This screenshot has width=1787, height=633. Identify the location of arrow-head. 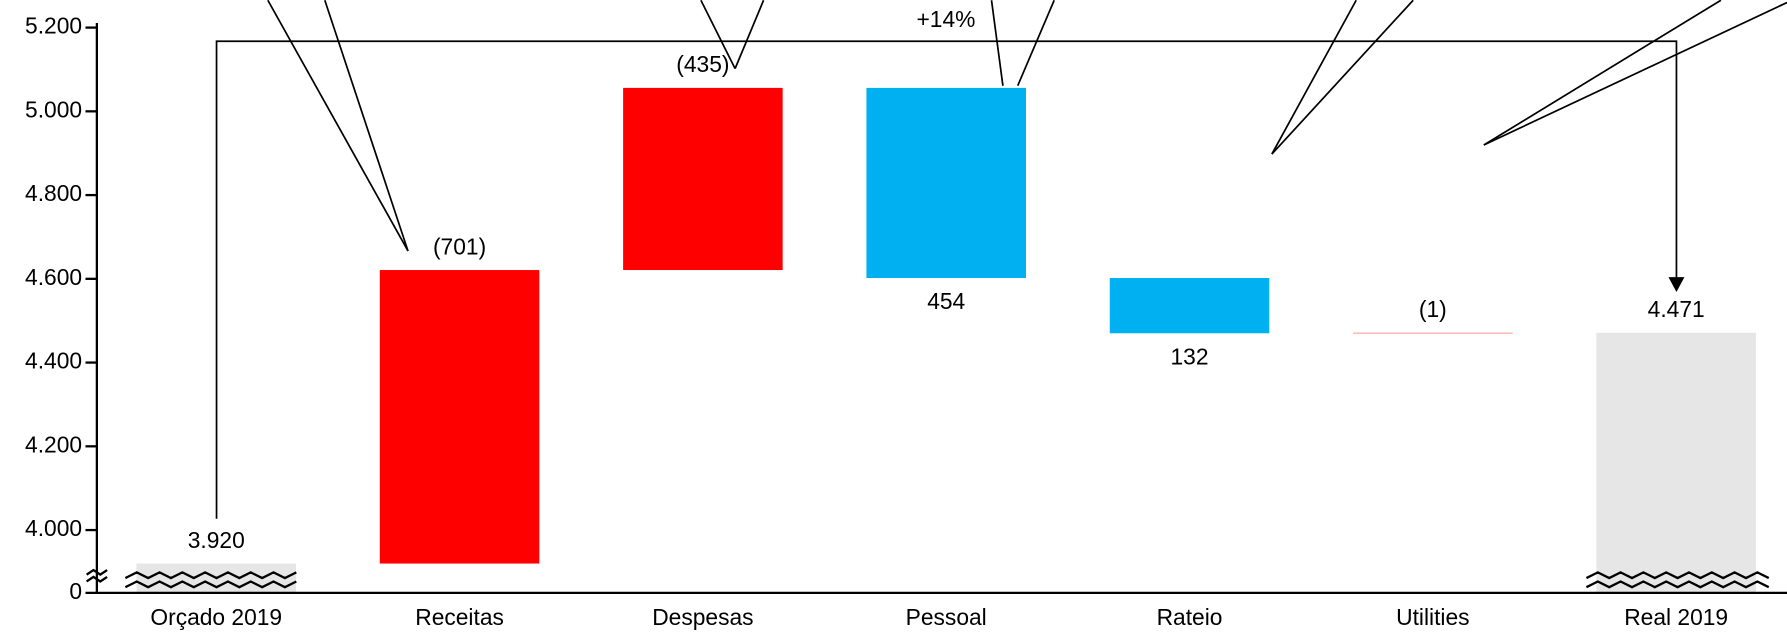
(1676, 284).